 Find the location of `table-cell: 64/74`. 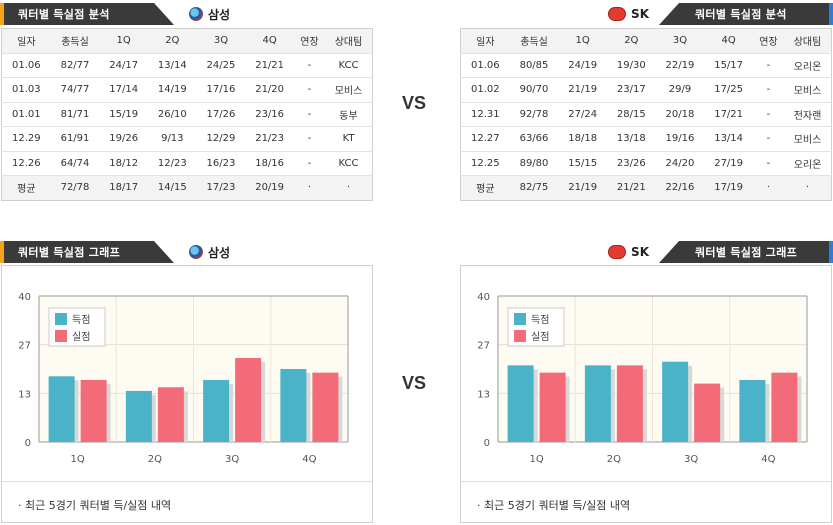

table-cell: 64/74 is located at coordinates (75, 163).